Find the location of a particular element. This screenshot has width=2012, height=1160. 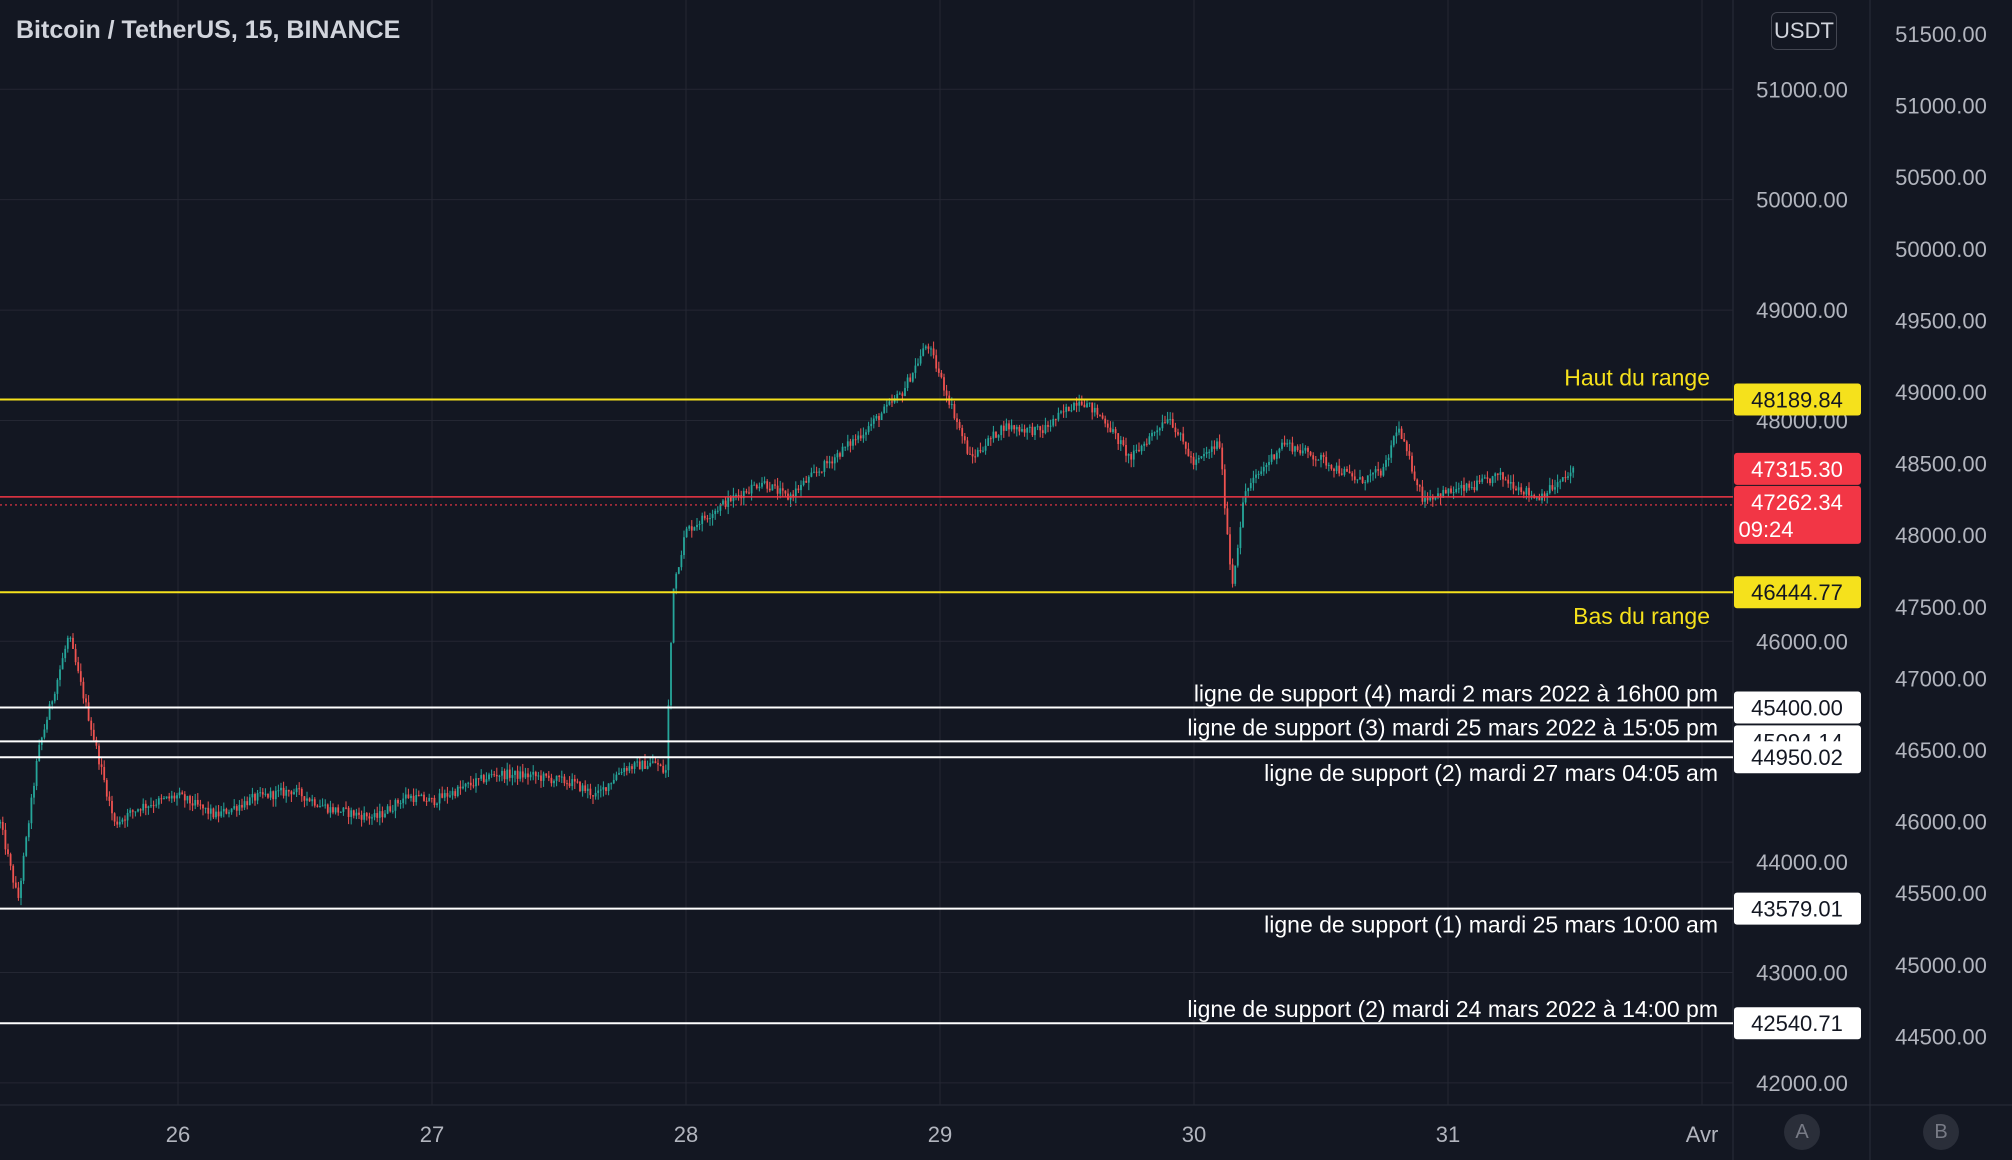

price-tick-label-right: 48500.00 is located at coordinates (1941, 464).